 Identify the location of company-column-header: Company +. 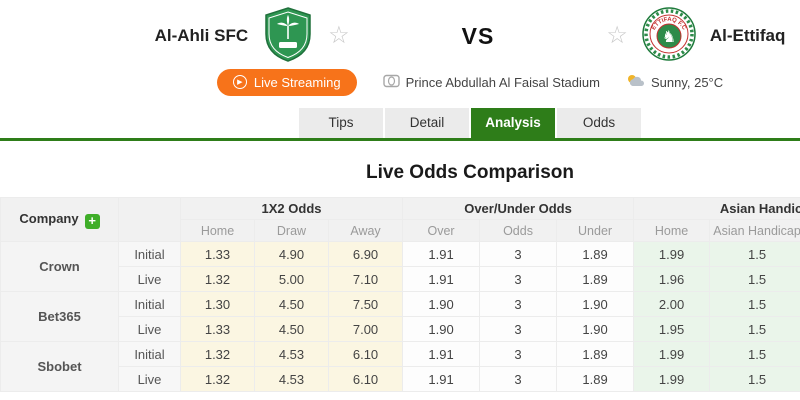
(59, 219).